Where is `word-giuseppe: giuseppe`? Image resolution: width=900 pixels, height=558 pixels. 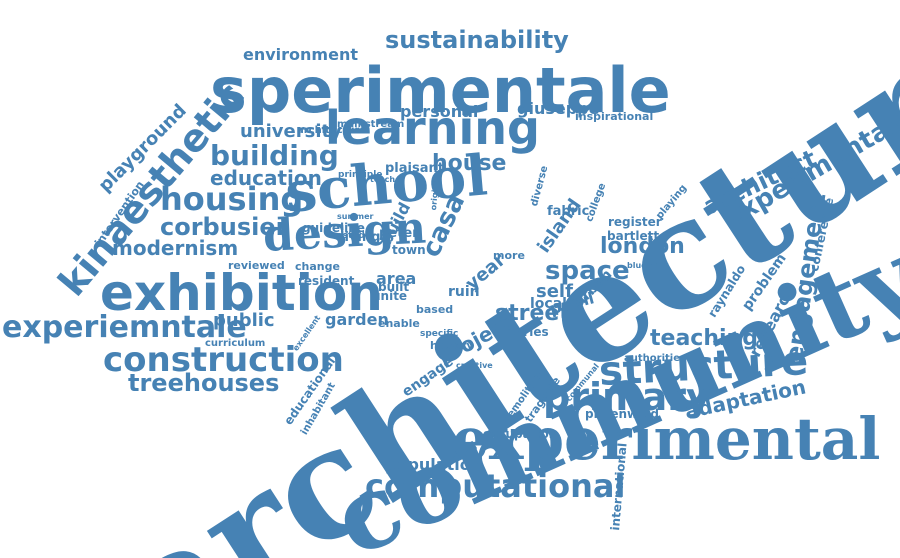 word-giuseppe: giuseppe is located at coordinates (558, 108).